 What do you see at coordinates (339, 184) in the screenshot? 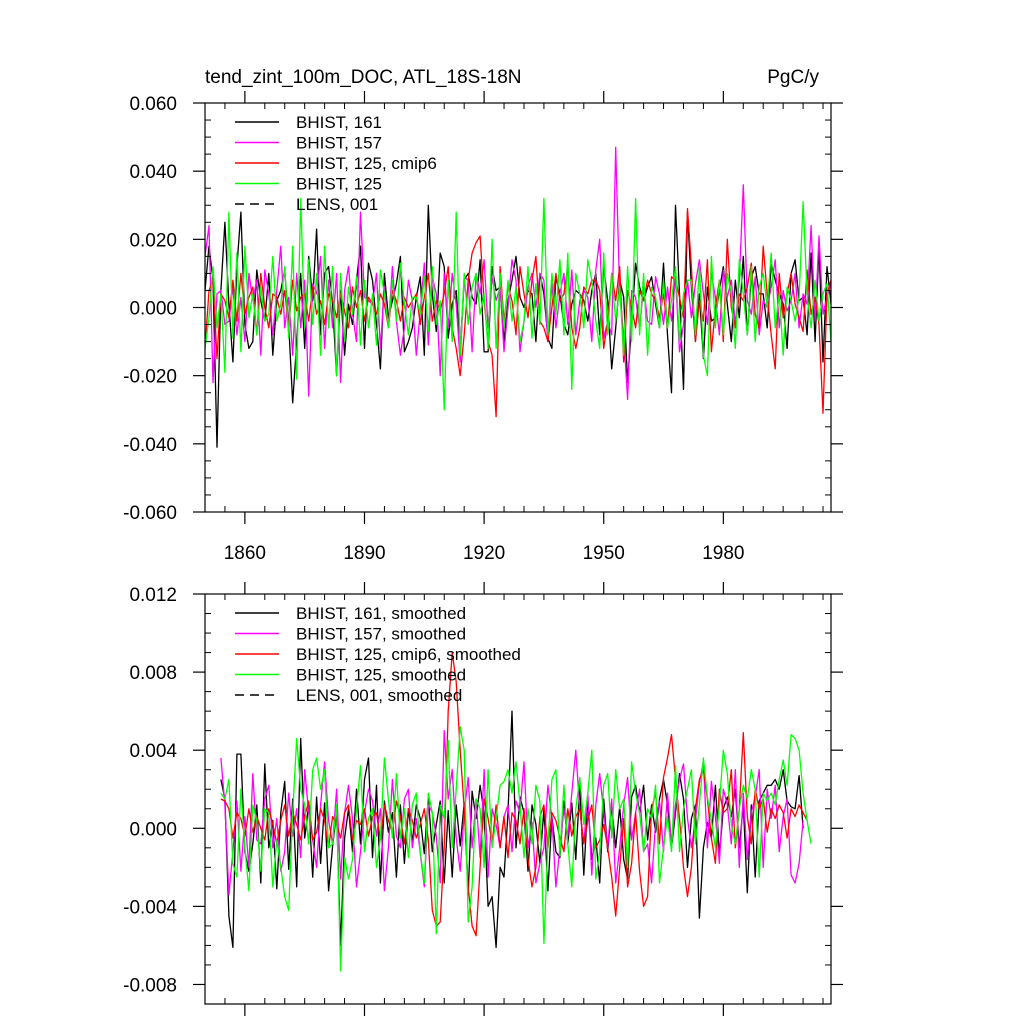
I see `top-legend-label-bhist-125: BHIST, 125` at bounding box center [339, 184].